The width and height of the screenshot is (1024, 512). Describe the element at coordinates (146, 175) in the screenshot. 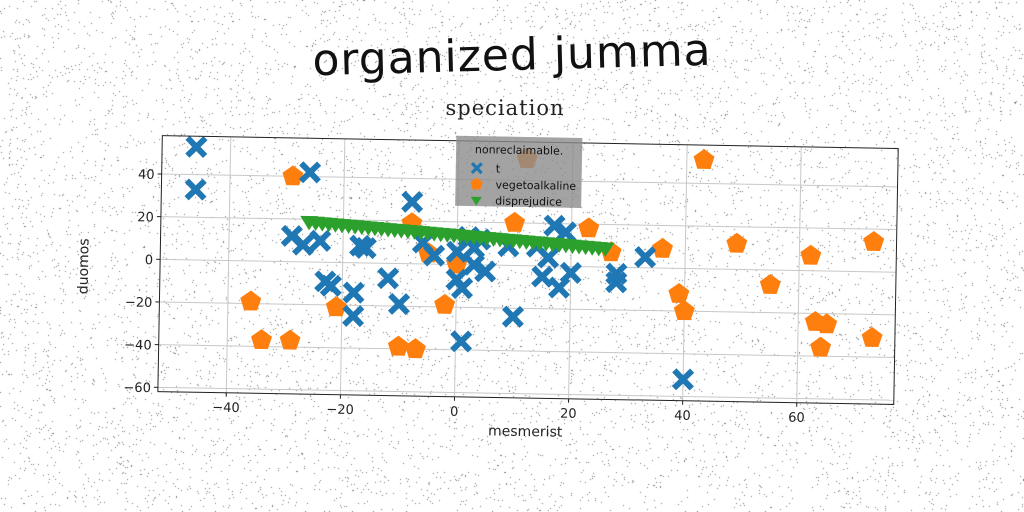

I see `y-tick-label: 40` at that location.